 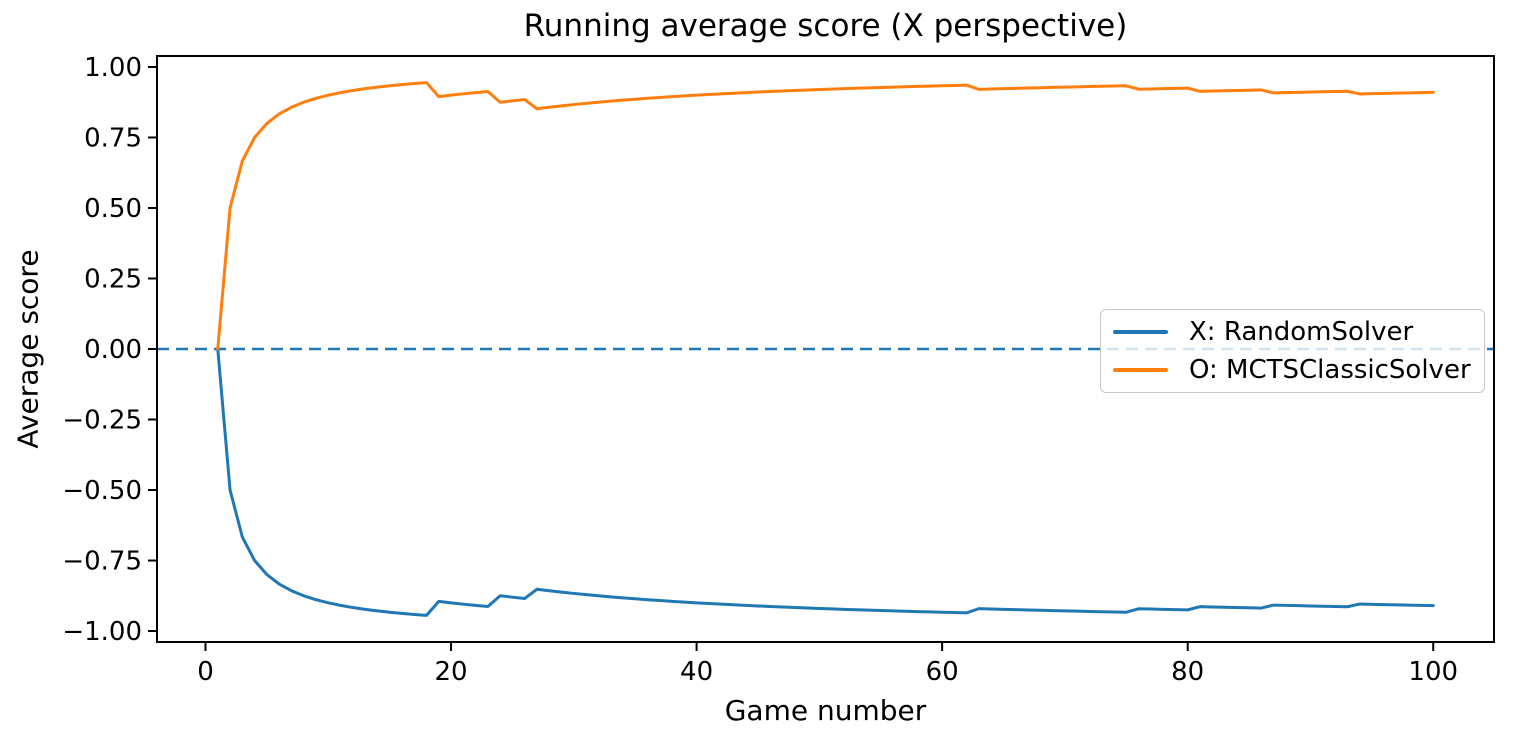 I want to click on x-axis-tick-label: 20, so click(x=450, y=672).